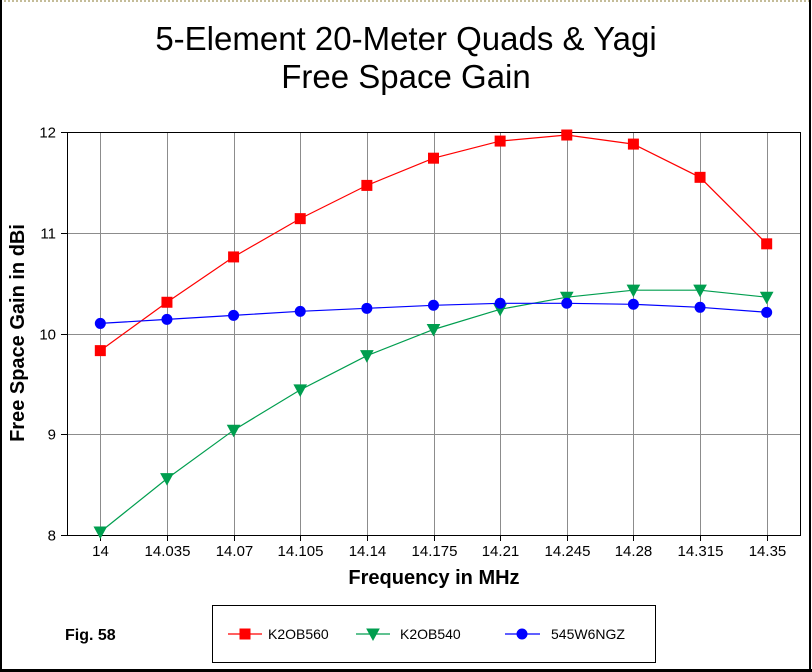 The height and width of the screenshot is (672, 812). What do you see at coordinates (47, 335) in the screenshot?
I see `y-tick-label: 10` at bounding box center [47, 335].